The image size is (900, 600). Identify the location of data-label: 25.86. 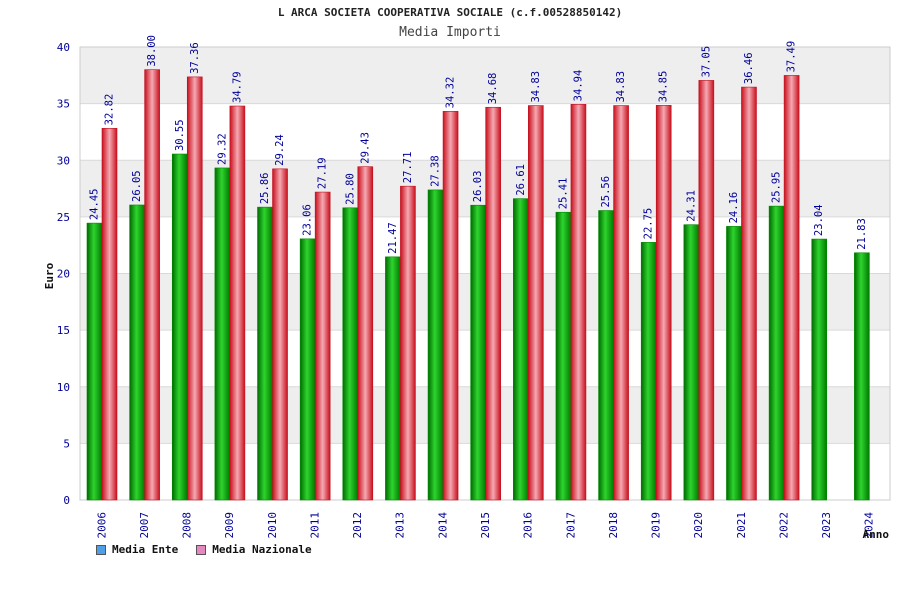
(265, 189).